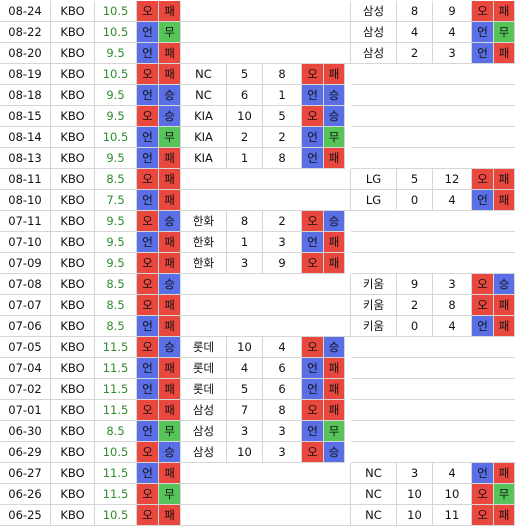 Image resolution: width=515 pixels, height=527 pixels. Describe the element at coordinates (25, 32) in the screenshot. I see `date: 08-22` at that location.